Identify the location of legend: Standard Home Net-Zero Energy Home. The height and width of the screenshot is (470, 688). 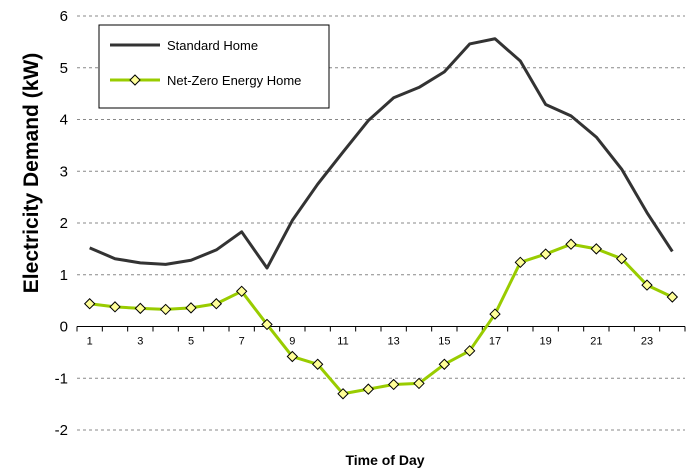
(214, 66).